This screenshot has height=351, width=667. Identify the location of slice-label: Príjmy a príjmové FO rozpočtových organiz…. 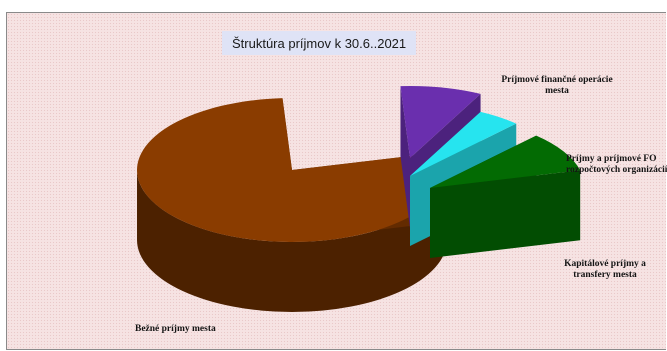
(616, 164).